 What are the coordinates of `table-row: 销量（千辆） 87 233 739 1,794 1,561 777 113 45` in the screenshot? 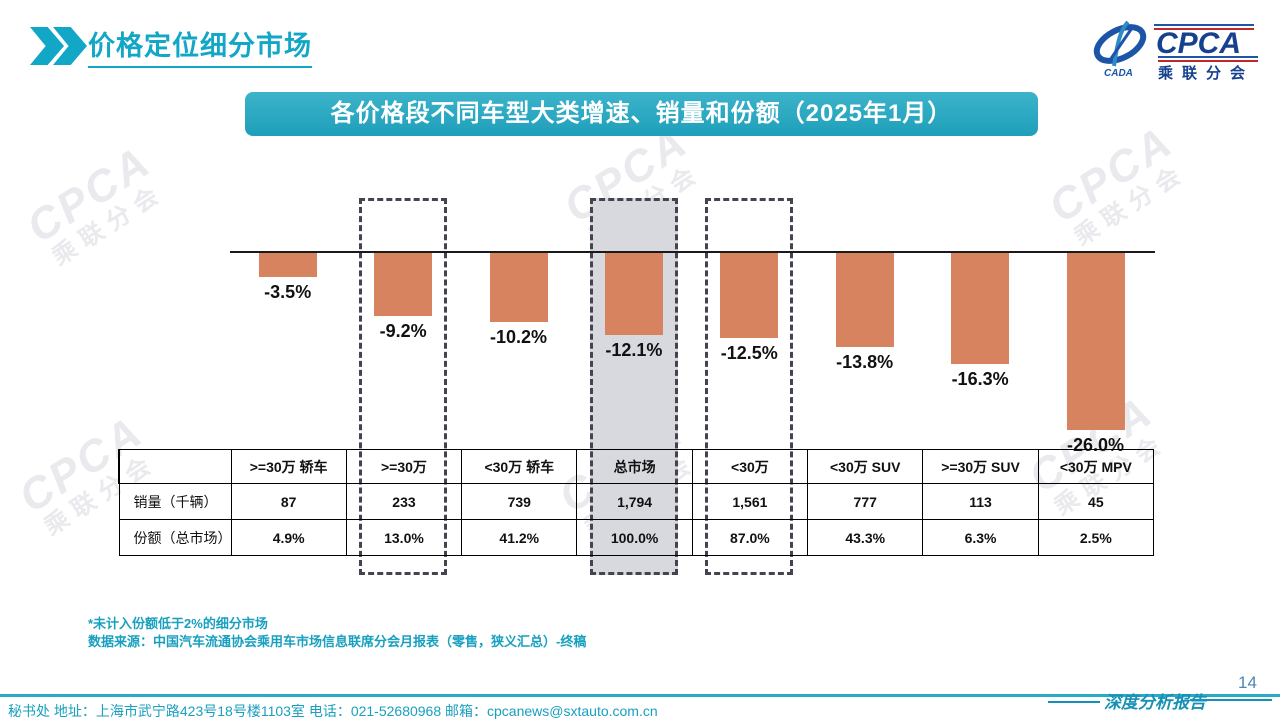 It's located at (636, 501).